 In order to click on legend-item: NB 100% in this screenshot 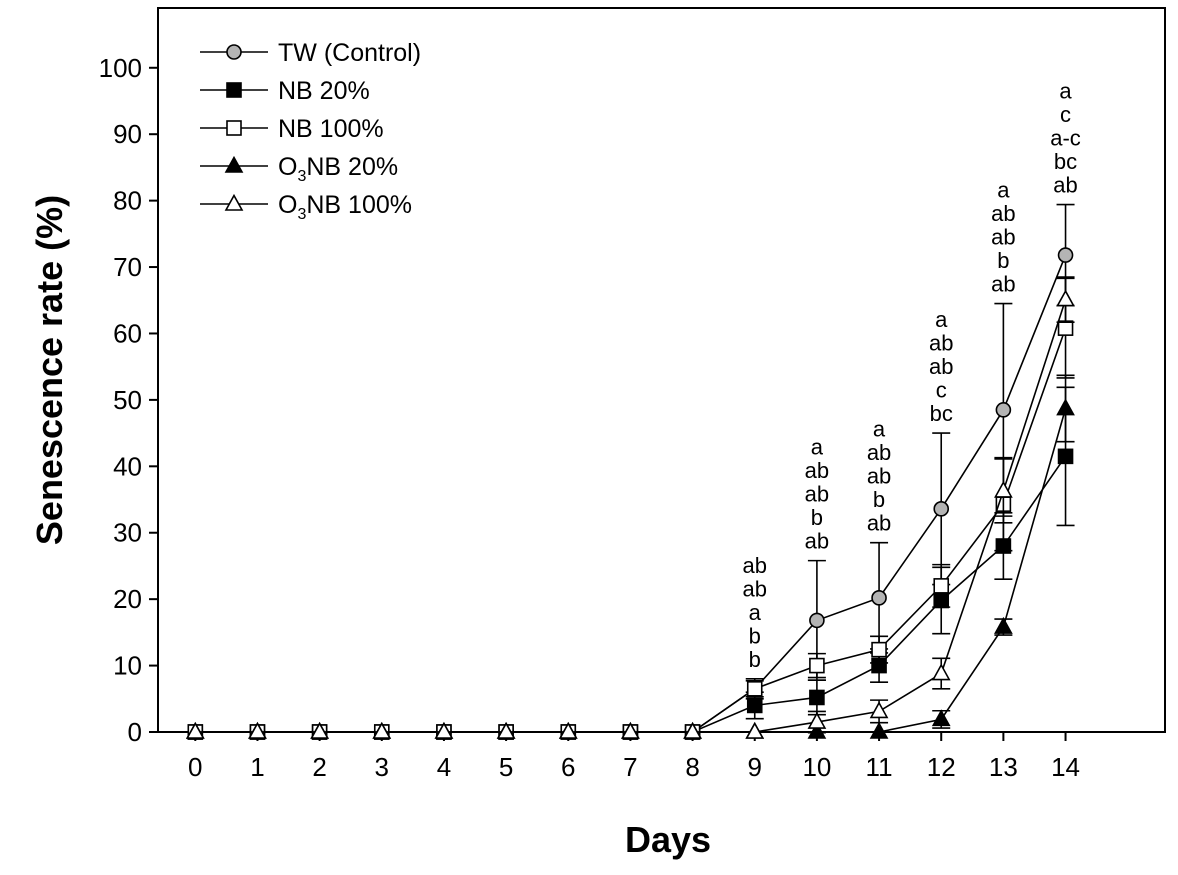, I will do `click(292, 129)`.